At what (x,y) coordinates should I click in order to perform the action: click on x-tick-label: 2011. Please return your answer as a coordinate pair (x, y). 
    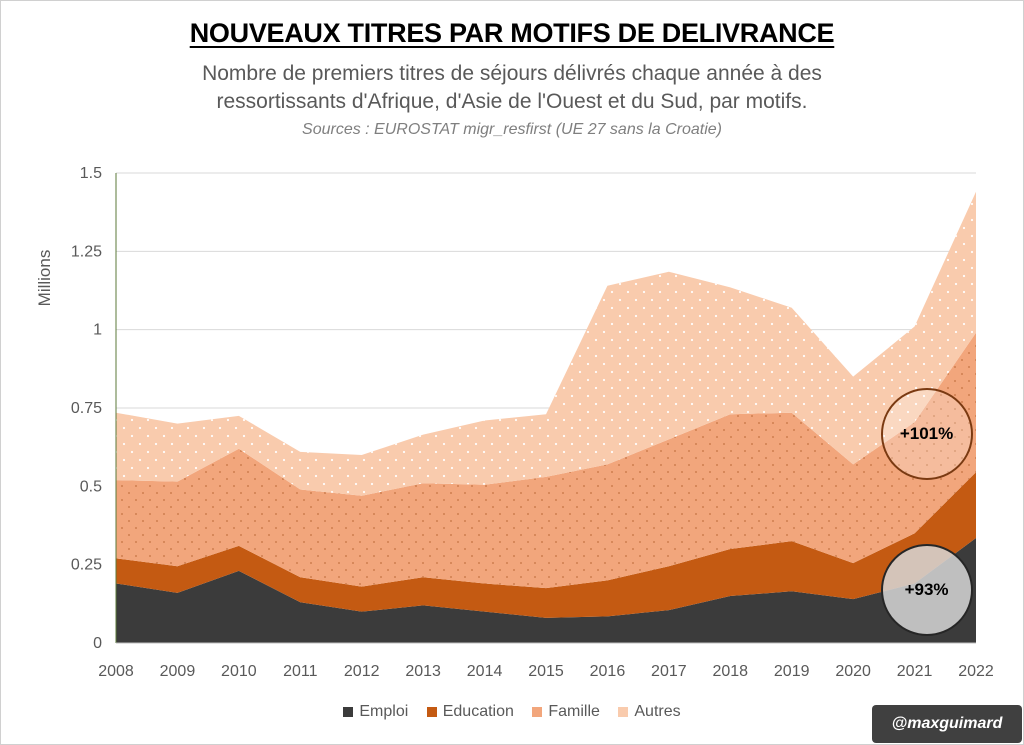
    Looking at the image, I should click on (300, 671).